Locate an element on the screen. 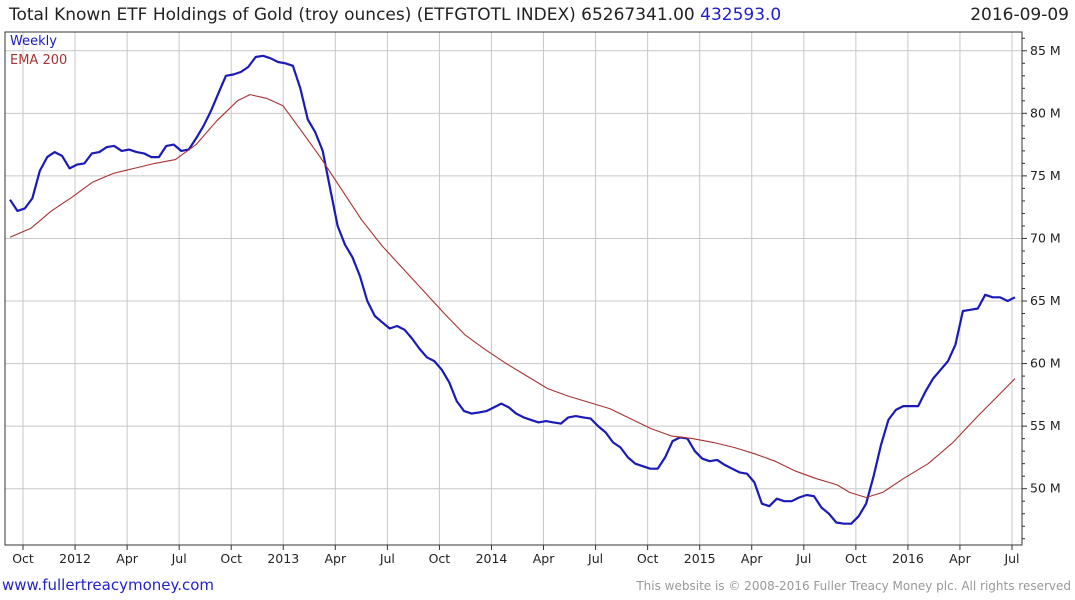 The width and height of the screenshot is (1075, 600). x-tick-label: 2012 is located at coordinates (75, 558).